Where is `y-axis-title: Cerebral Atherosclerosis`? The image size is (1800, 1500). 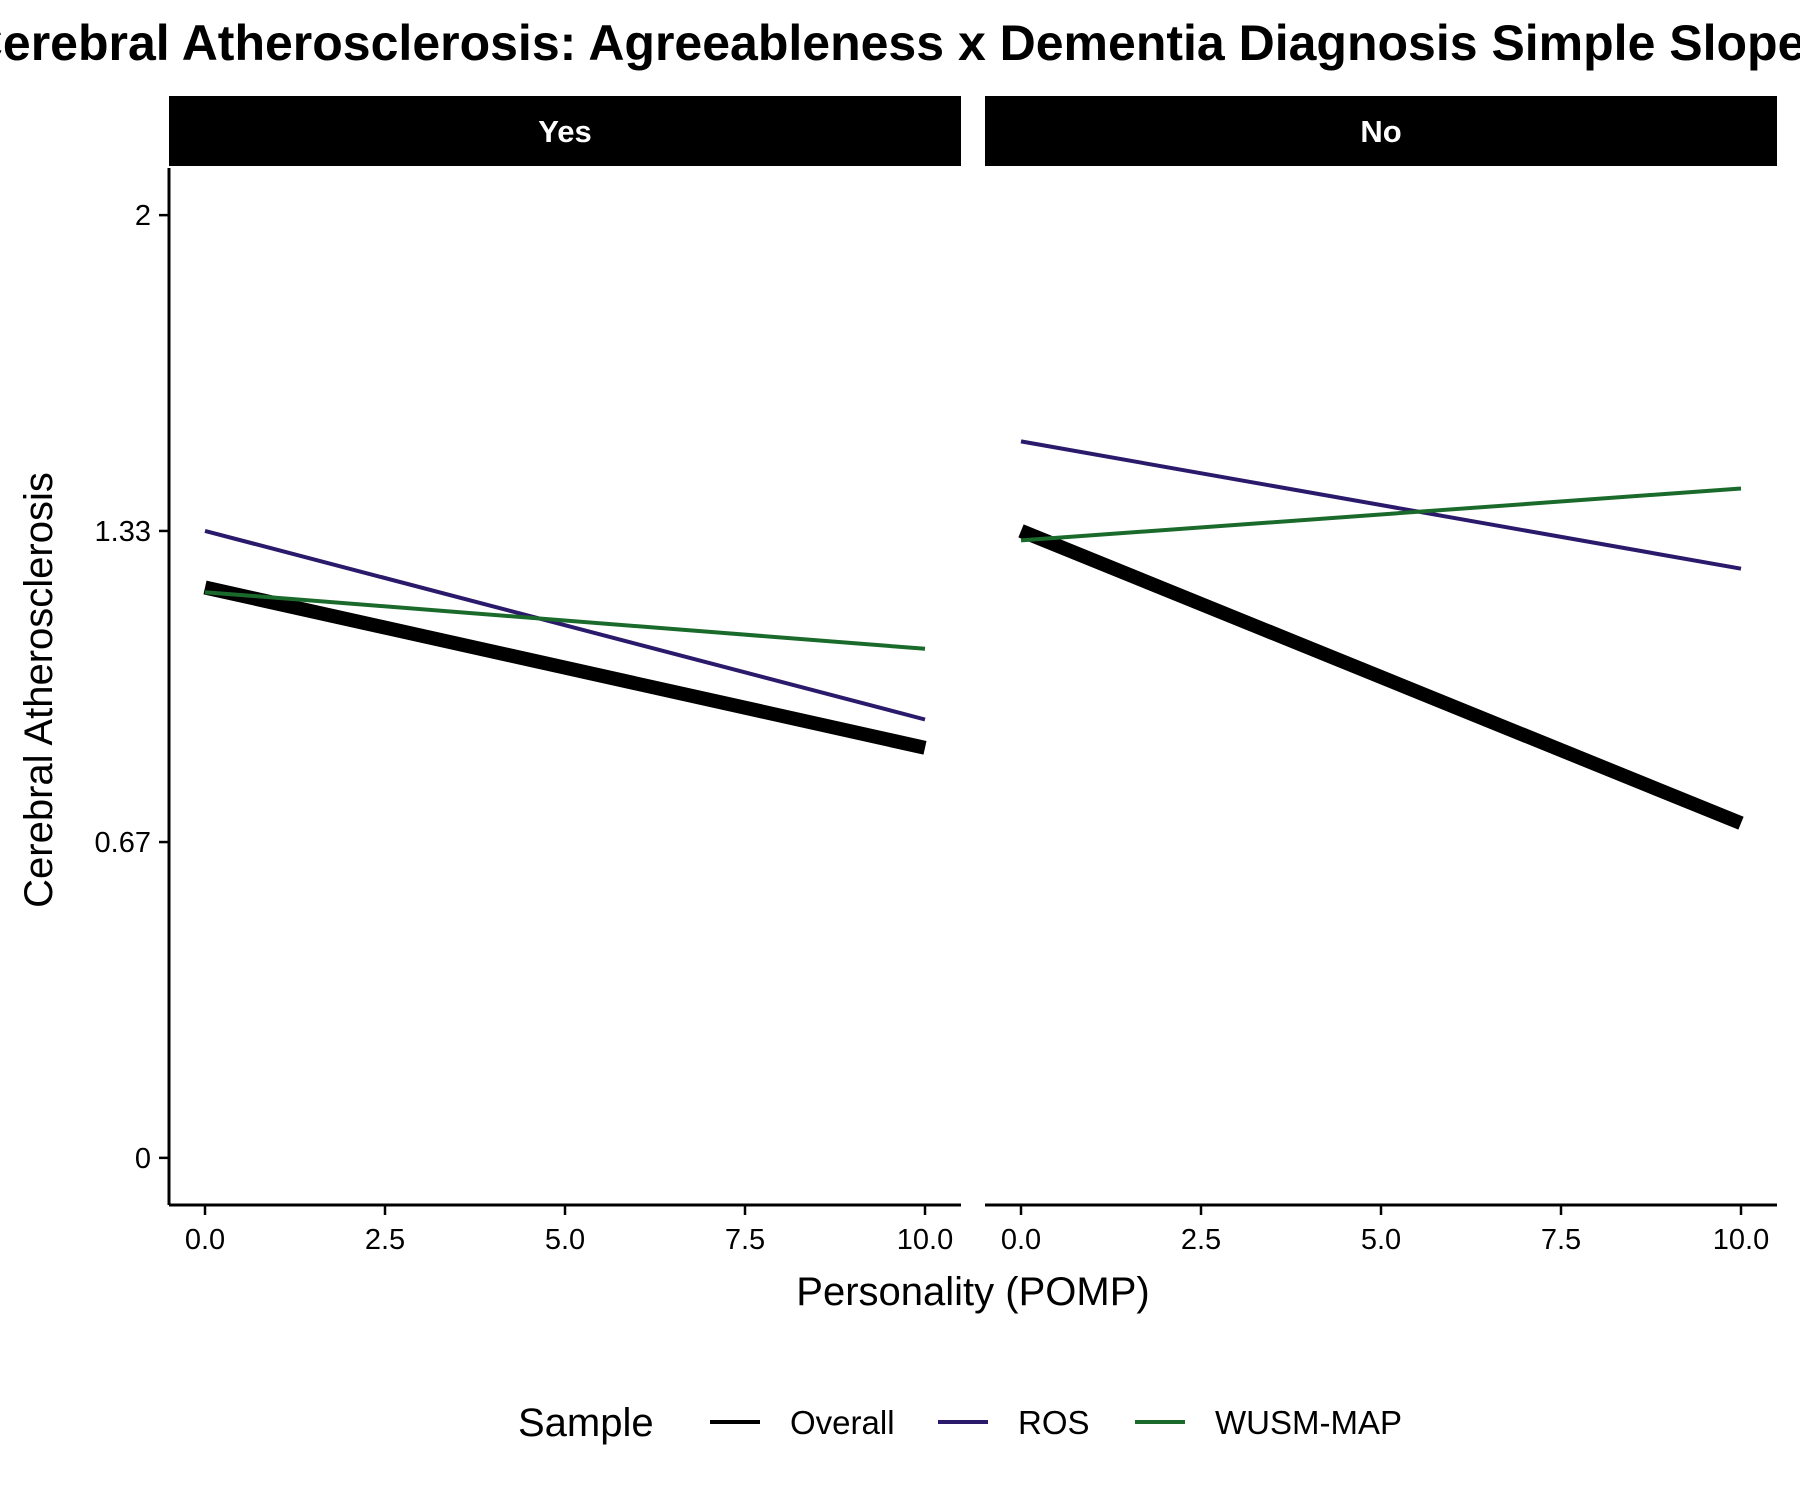 y-axis-title: Cerebral Atherosclerosis is located at coordinates (39, 690).